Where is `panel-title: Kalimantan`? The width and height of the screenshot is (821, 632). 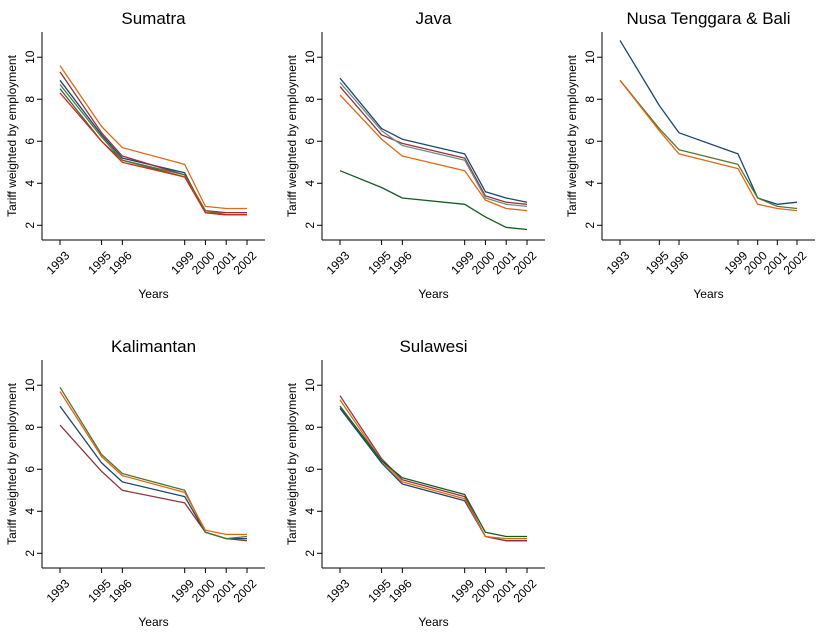 panel-title: Kalimantan is located at coordinates (153, 346).